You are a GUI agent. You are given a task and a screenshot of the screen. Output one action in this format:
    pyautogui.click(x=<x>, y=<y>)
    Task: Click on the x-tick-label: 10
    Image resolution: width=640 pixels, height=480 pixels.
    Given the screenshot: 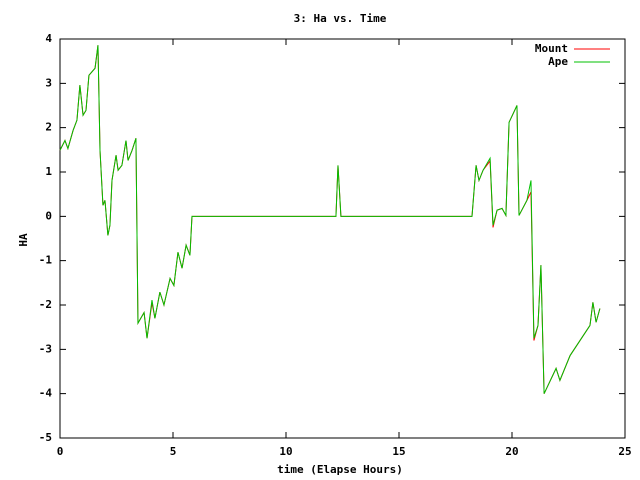 What is the action you would take?
    pyautogui.click(x=285, y=451)
    